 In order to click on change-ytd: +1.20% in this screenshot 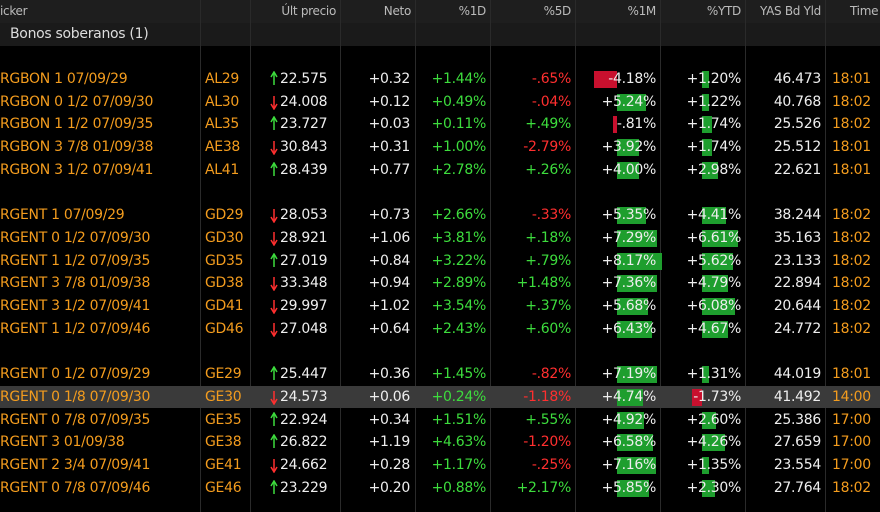, I will do `click(714, 79)`.